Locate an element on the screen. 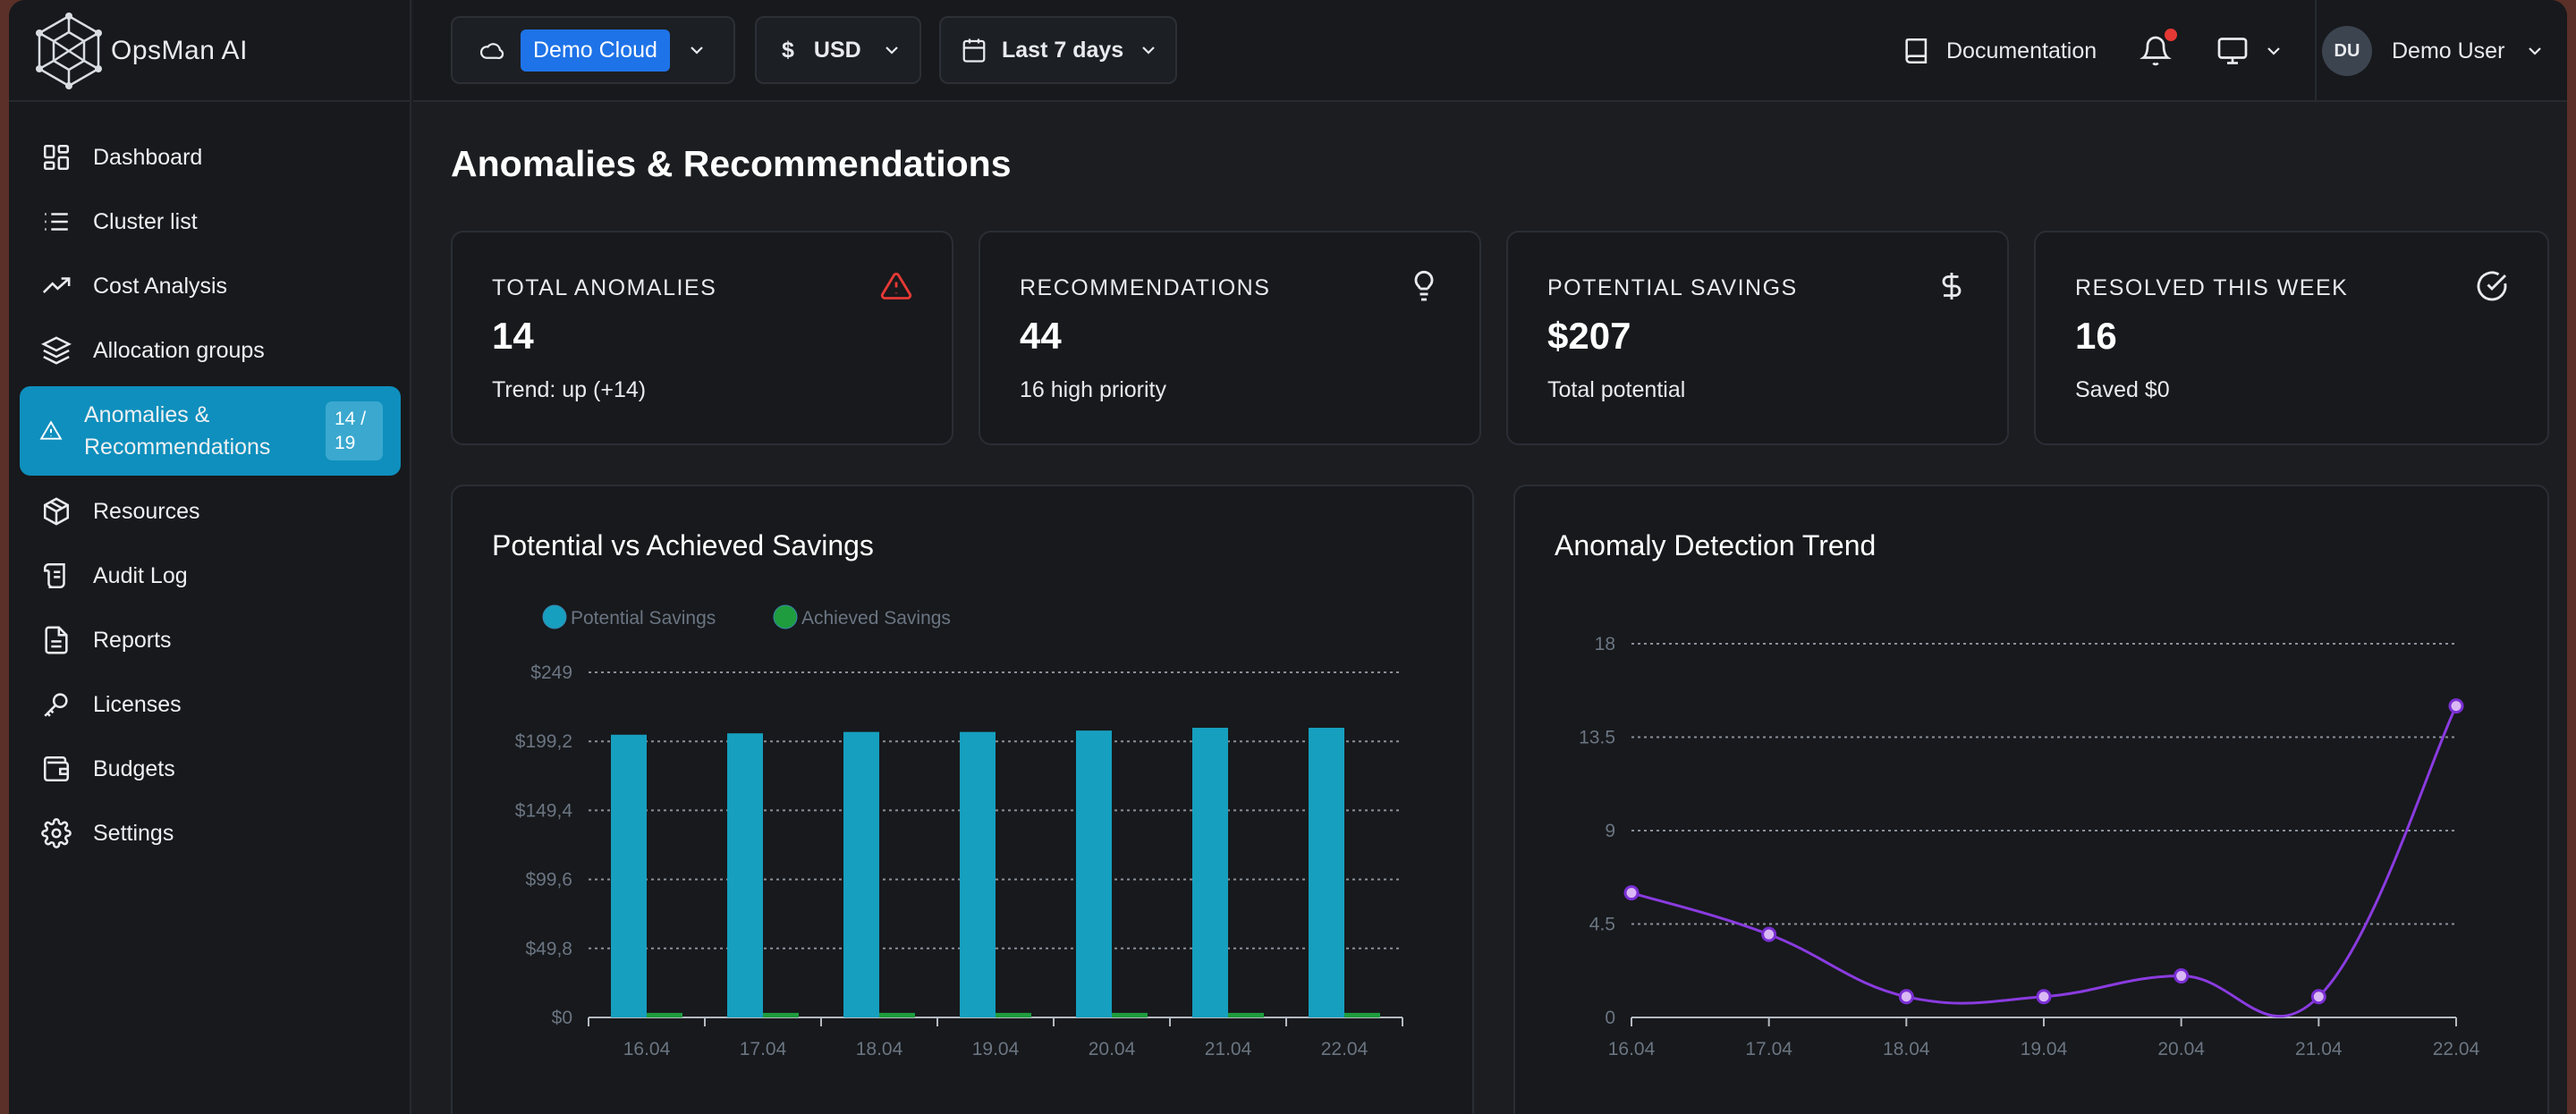  sidebar-item-dashboard: Dashboard is located at coordinates (210, 158).